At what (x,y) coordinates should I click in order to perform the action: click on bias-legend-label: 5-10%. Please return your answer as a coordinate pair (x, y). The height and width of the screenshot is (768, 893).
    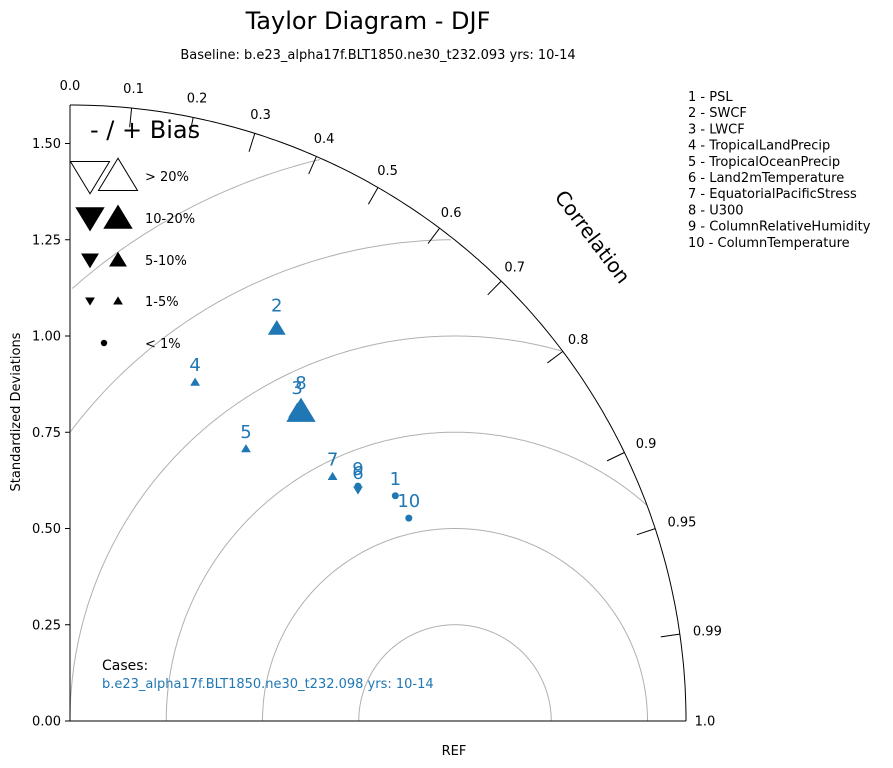
    Looking at the image, I should click on (166, 261).